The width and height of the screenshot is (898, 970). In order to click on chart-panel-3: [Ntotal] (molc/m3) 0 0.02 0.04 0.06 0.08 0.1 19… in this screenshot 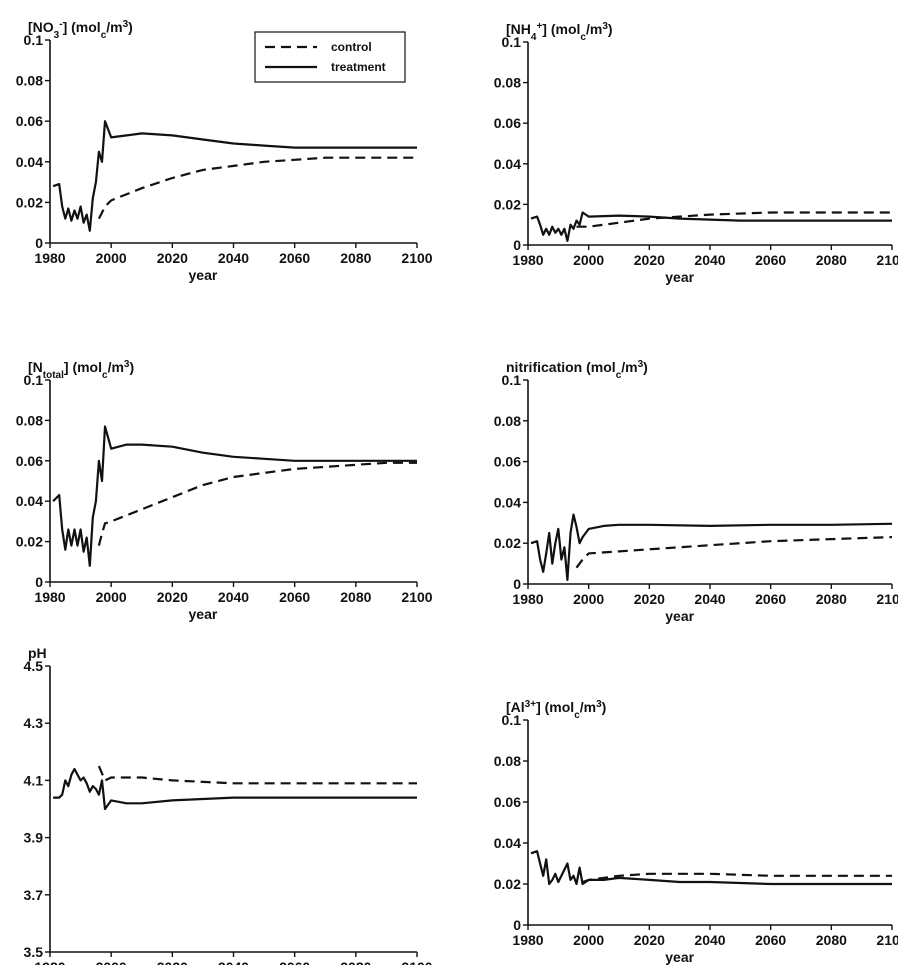, I will do `click(224, 491)`.